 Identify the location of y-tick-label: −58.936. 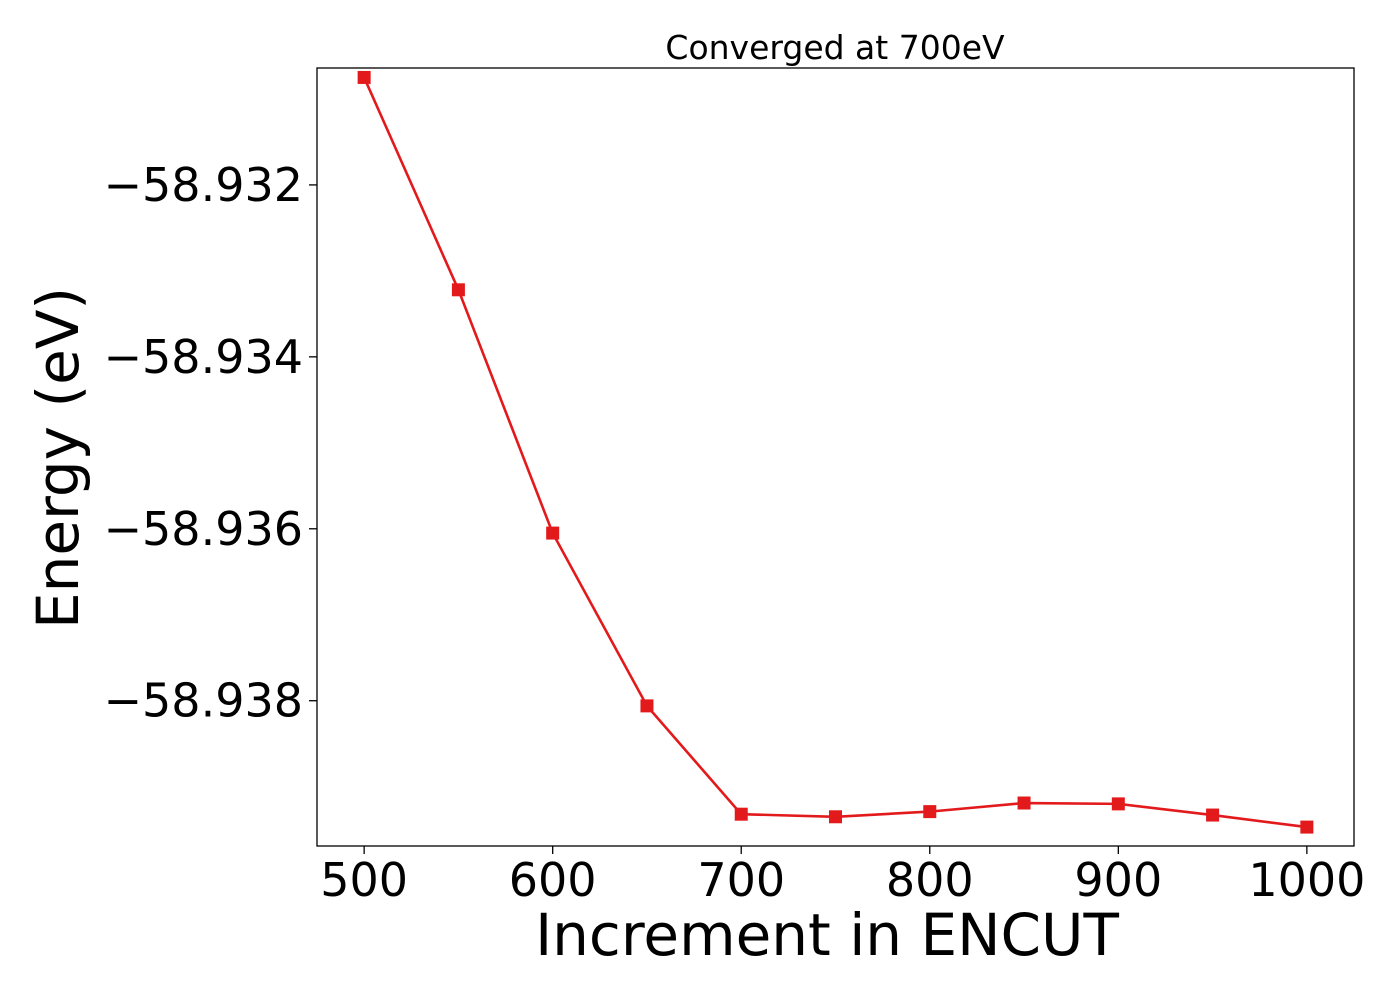
(204, 529).